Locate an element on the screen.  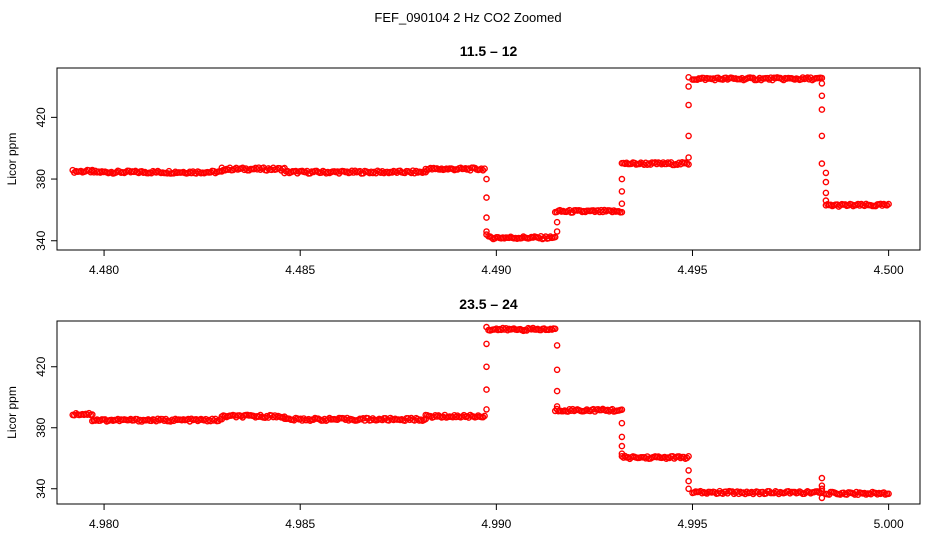
x-tick-label: 5.000 is located at coordinates (889, 524).